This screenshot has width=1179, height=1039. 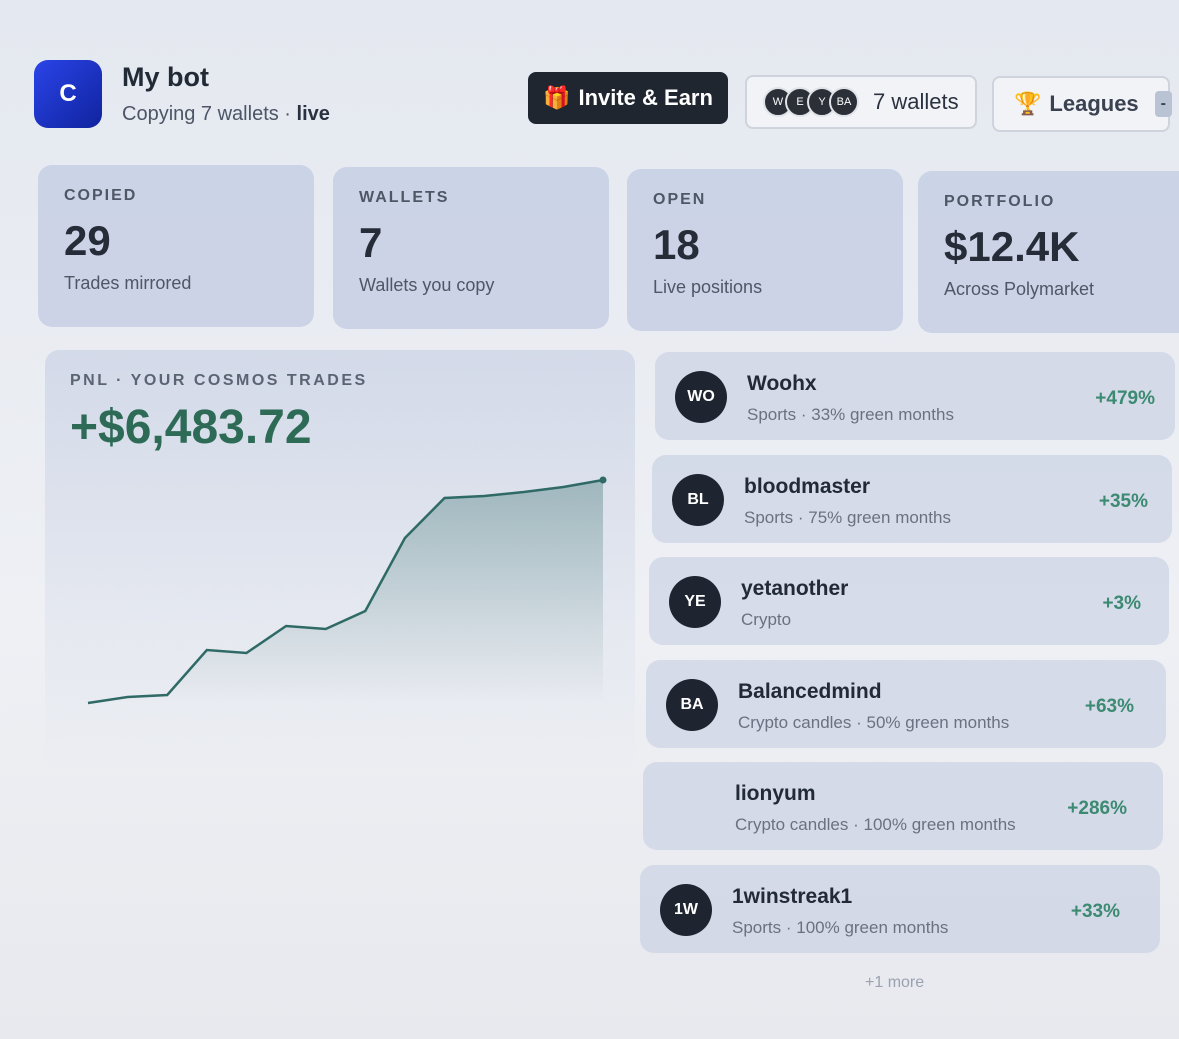 What do you see at coordinates (165, 77) in the screenshot?
I see `bot-title: My bot` at bounding box center [165, 77].